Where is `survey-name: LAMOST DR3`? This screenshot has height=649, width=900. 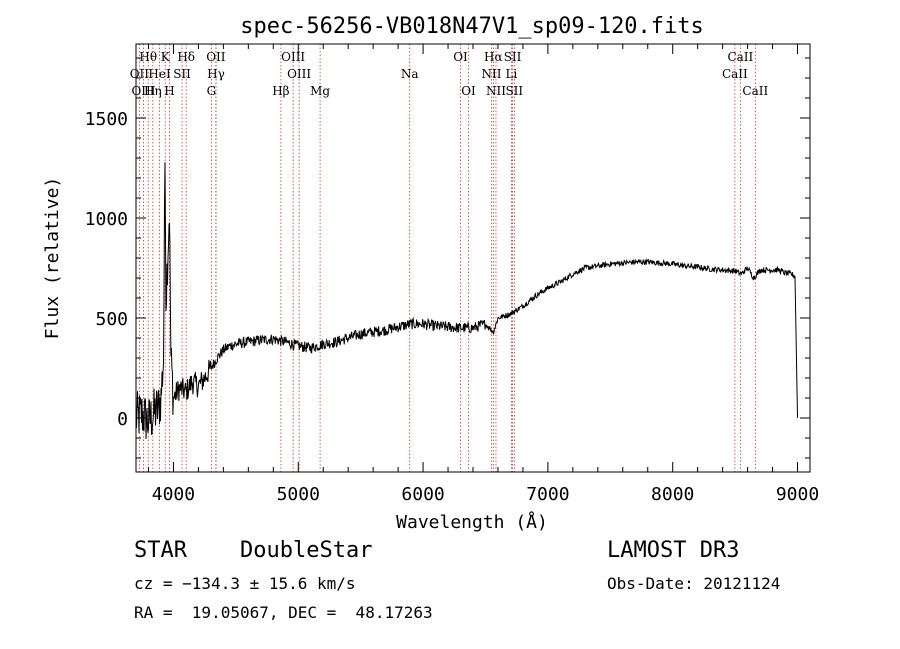
survey-name: LAMOST DR3 is located at coordinates (673, 550).